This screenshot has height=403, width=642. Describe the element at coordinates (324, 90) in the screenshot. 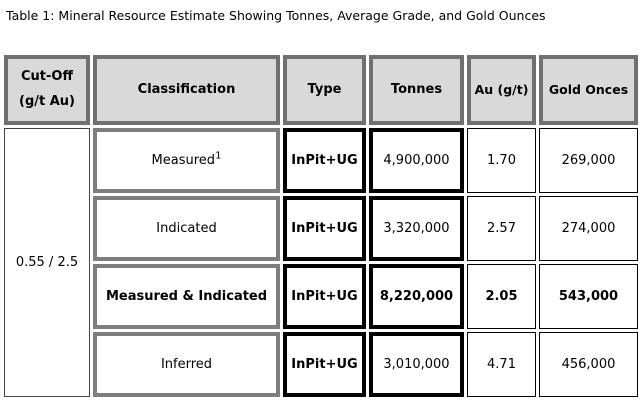

I see `header-type: Type` at that location.